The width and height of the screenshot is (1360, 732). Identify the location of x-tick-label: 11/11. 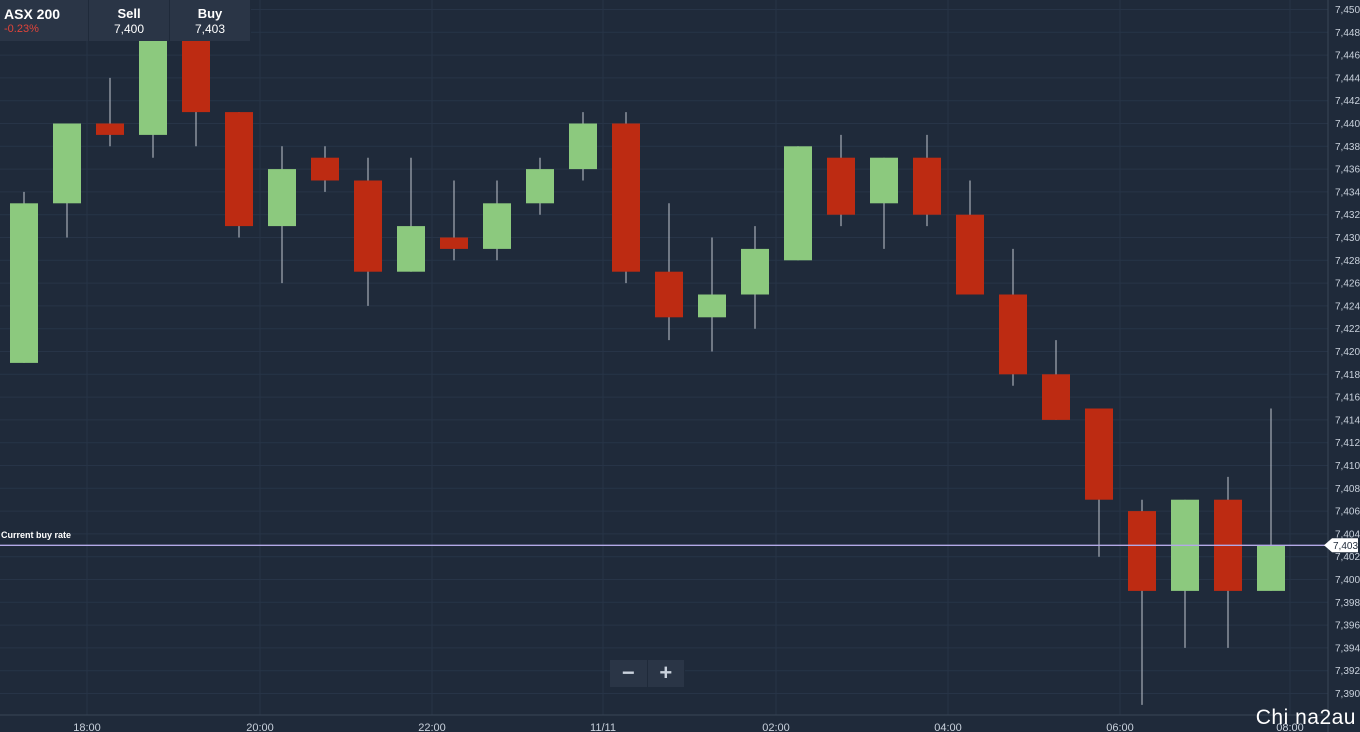
(603, 727).